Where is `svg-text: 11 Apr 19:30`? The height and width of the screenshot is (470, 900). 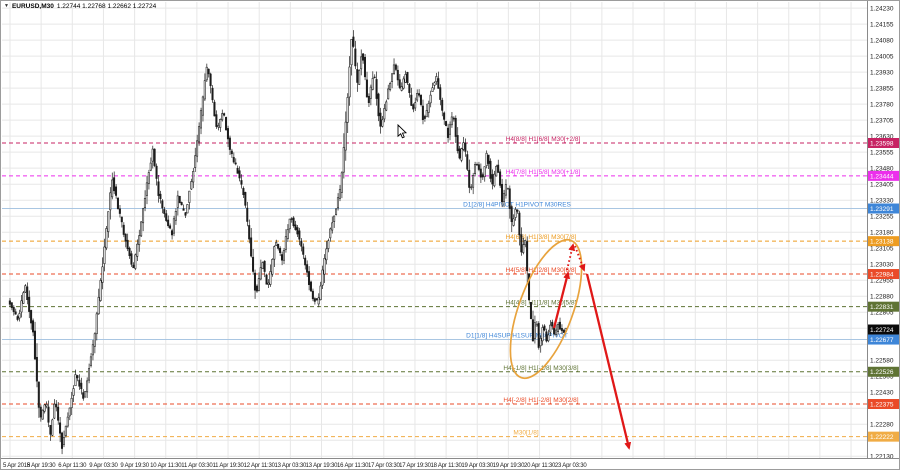 svg-text: 11 Apr 19:30 is located at coordinates (228, 466).